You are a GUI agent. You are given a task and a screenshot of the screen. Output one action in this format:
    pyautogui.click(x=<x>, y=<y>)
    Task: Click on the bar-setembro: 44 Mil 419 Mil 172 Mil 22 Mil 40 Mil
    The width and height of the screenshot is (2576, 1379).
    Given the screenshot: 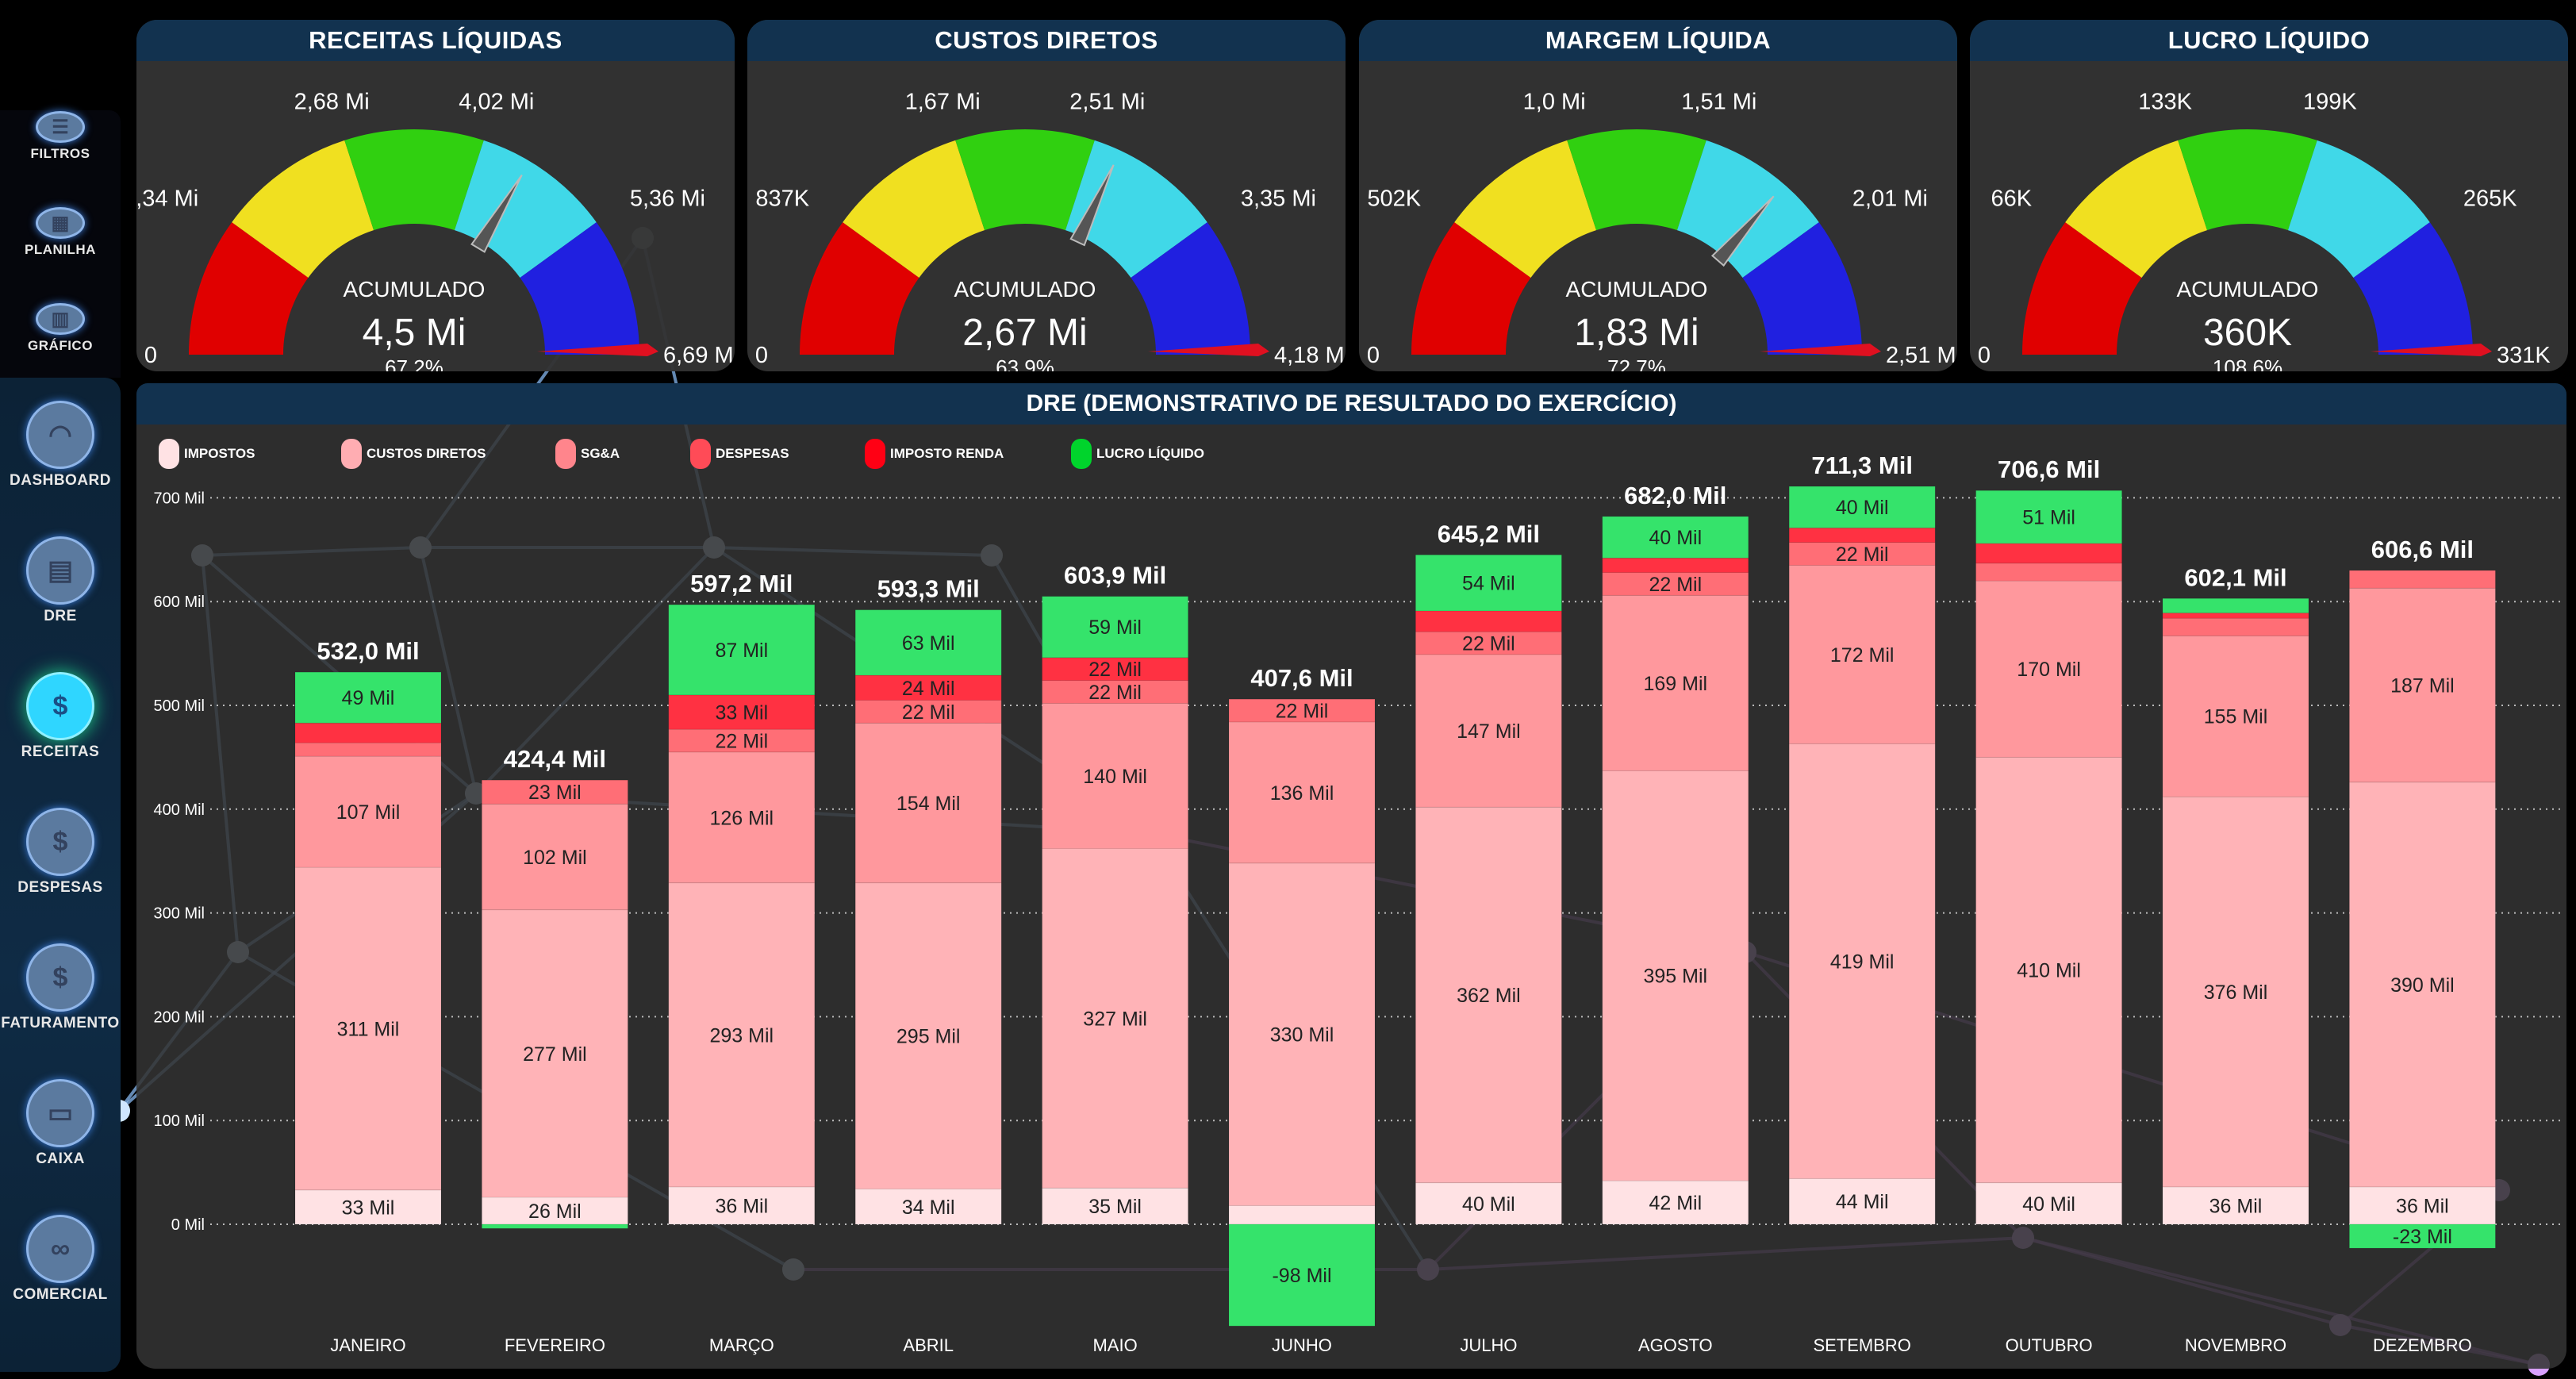 What is the action you would take?
    pyautogui.click(x=1862, y=855)
    